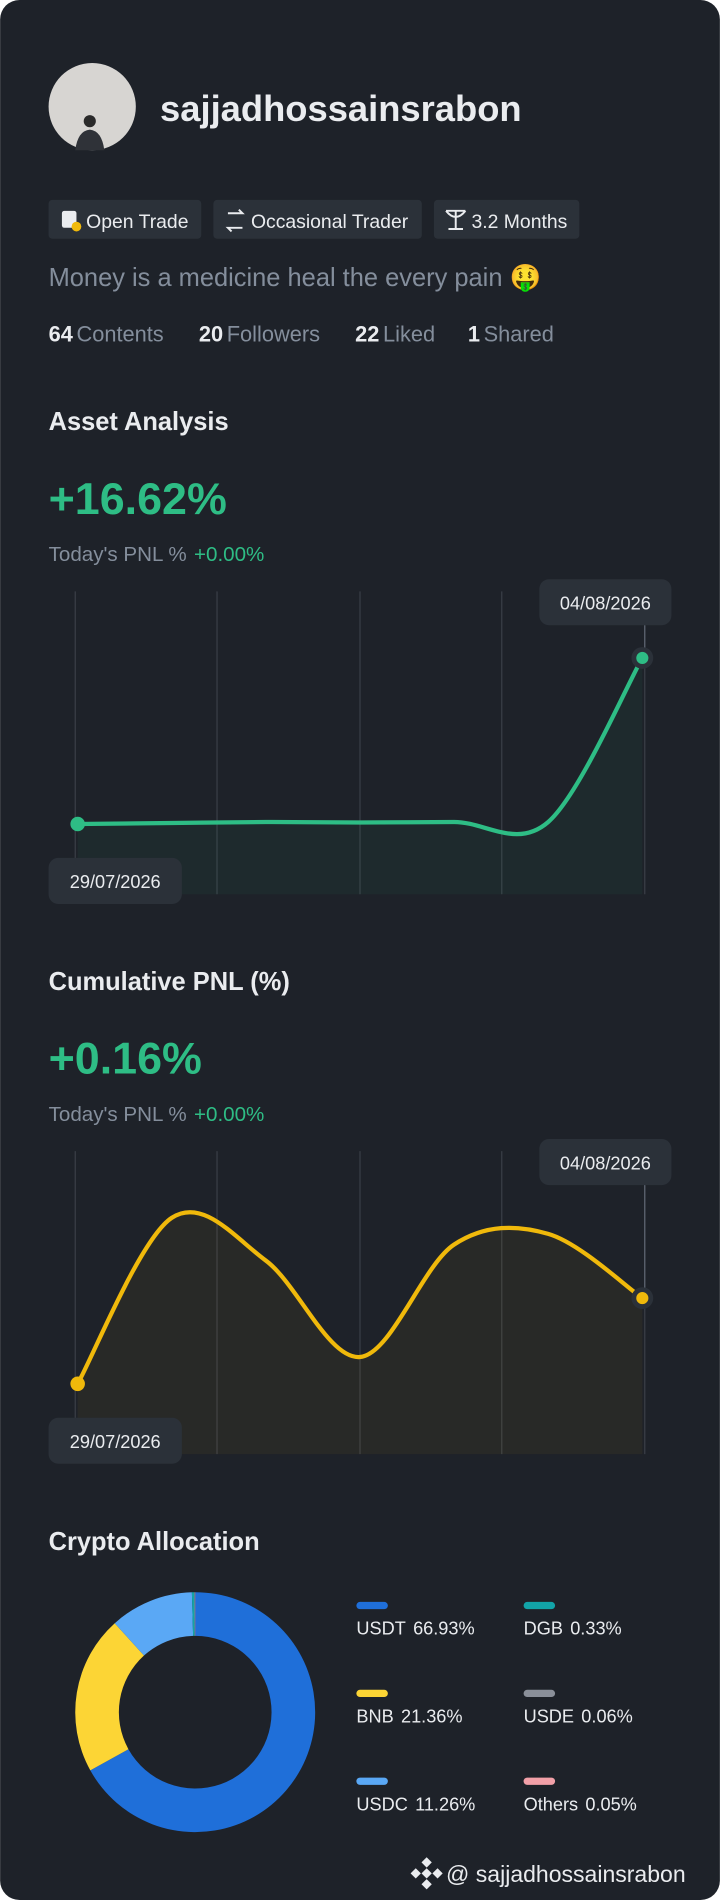 The height and width of the screenshot is (1900, 720). Describe the element at coordinates (566, 1874) in the screenshot. I see `footer-handle: @ sajjadhossainsrabon` at that location.